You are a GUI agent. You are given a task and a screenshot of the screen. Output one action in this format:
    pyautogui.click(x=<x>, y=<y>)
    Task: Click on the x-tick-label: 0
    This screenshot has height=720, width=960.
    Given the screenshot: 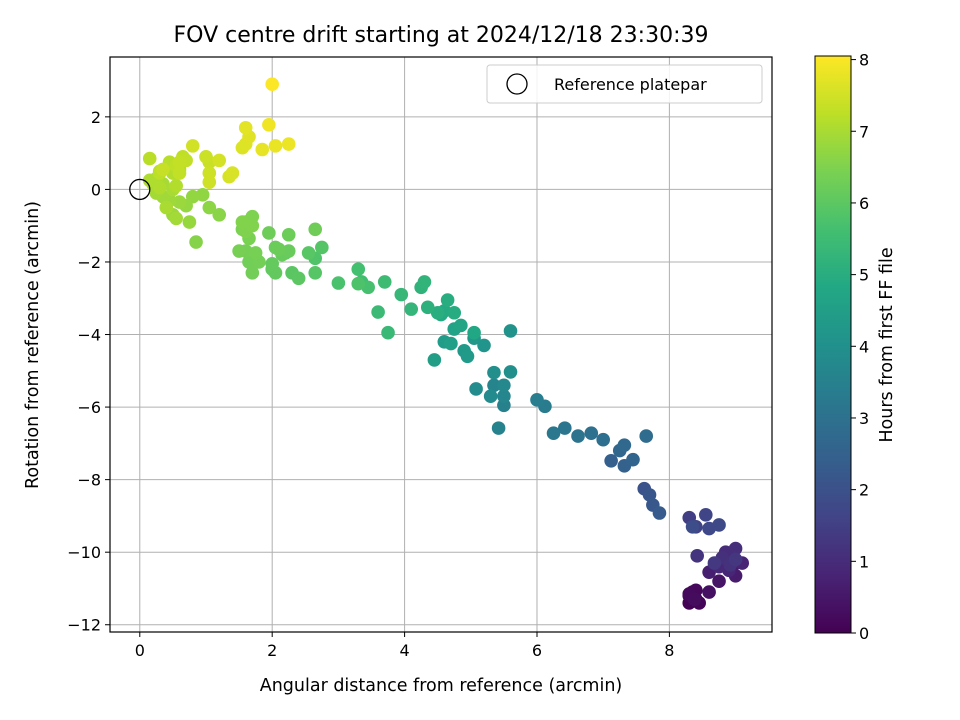 What is the action you would take?
    pyautogui.click(x=140, y=650)
    